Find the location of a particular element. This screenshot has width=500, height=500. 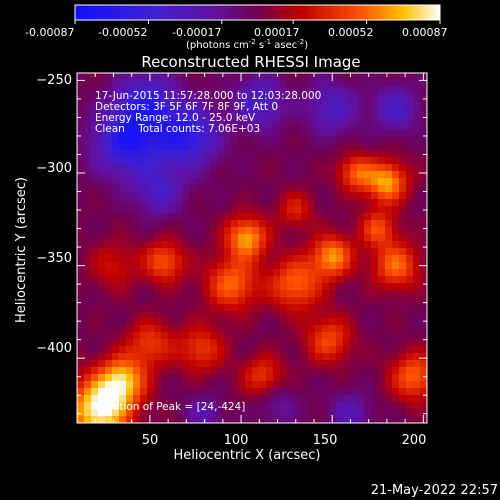

y-tick-label-minus-400: −400 is located at coordinates (54, 348).